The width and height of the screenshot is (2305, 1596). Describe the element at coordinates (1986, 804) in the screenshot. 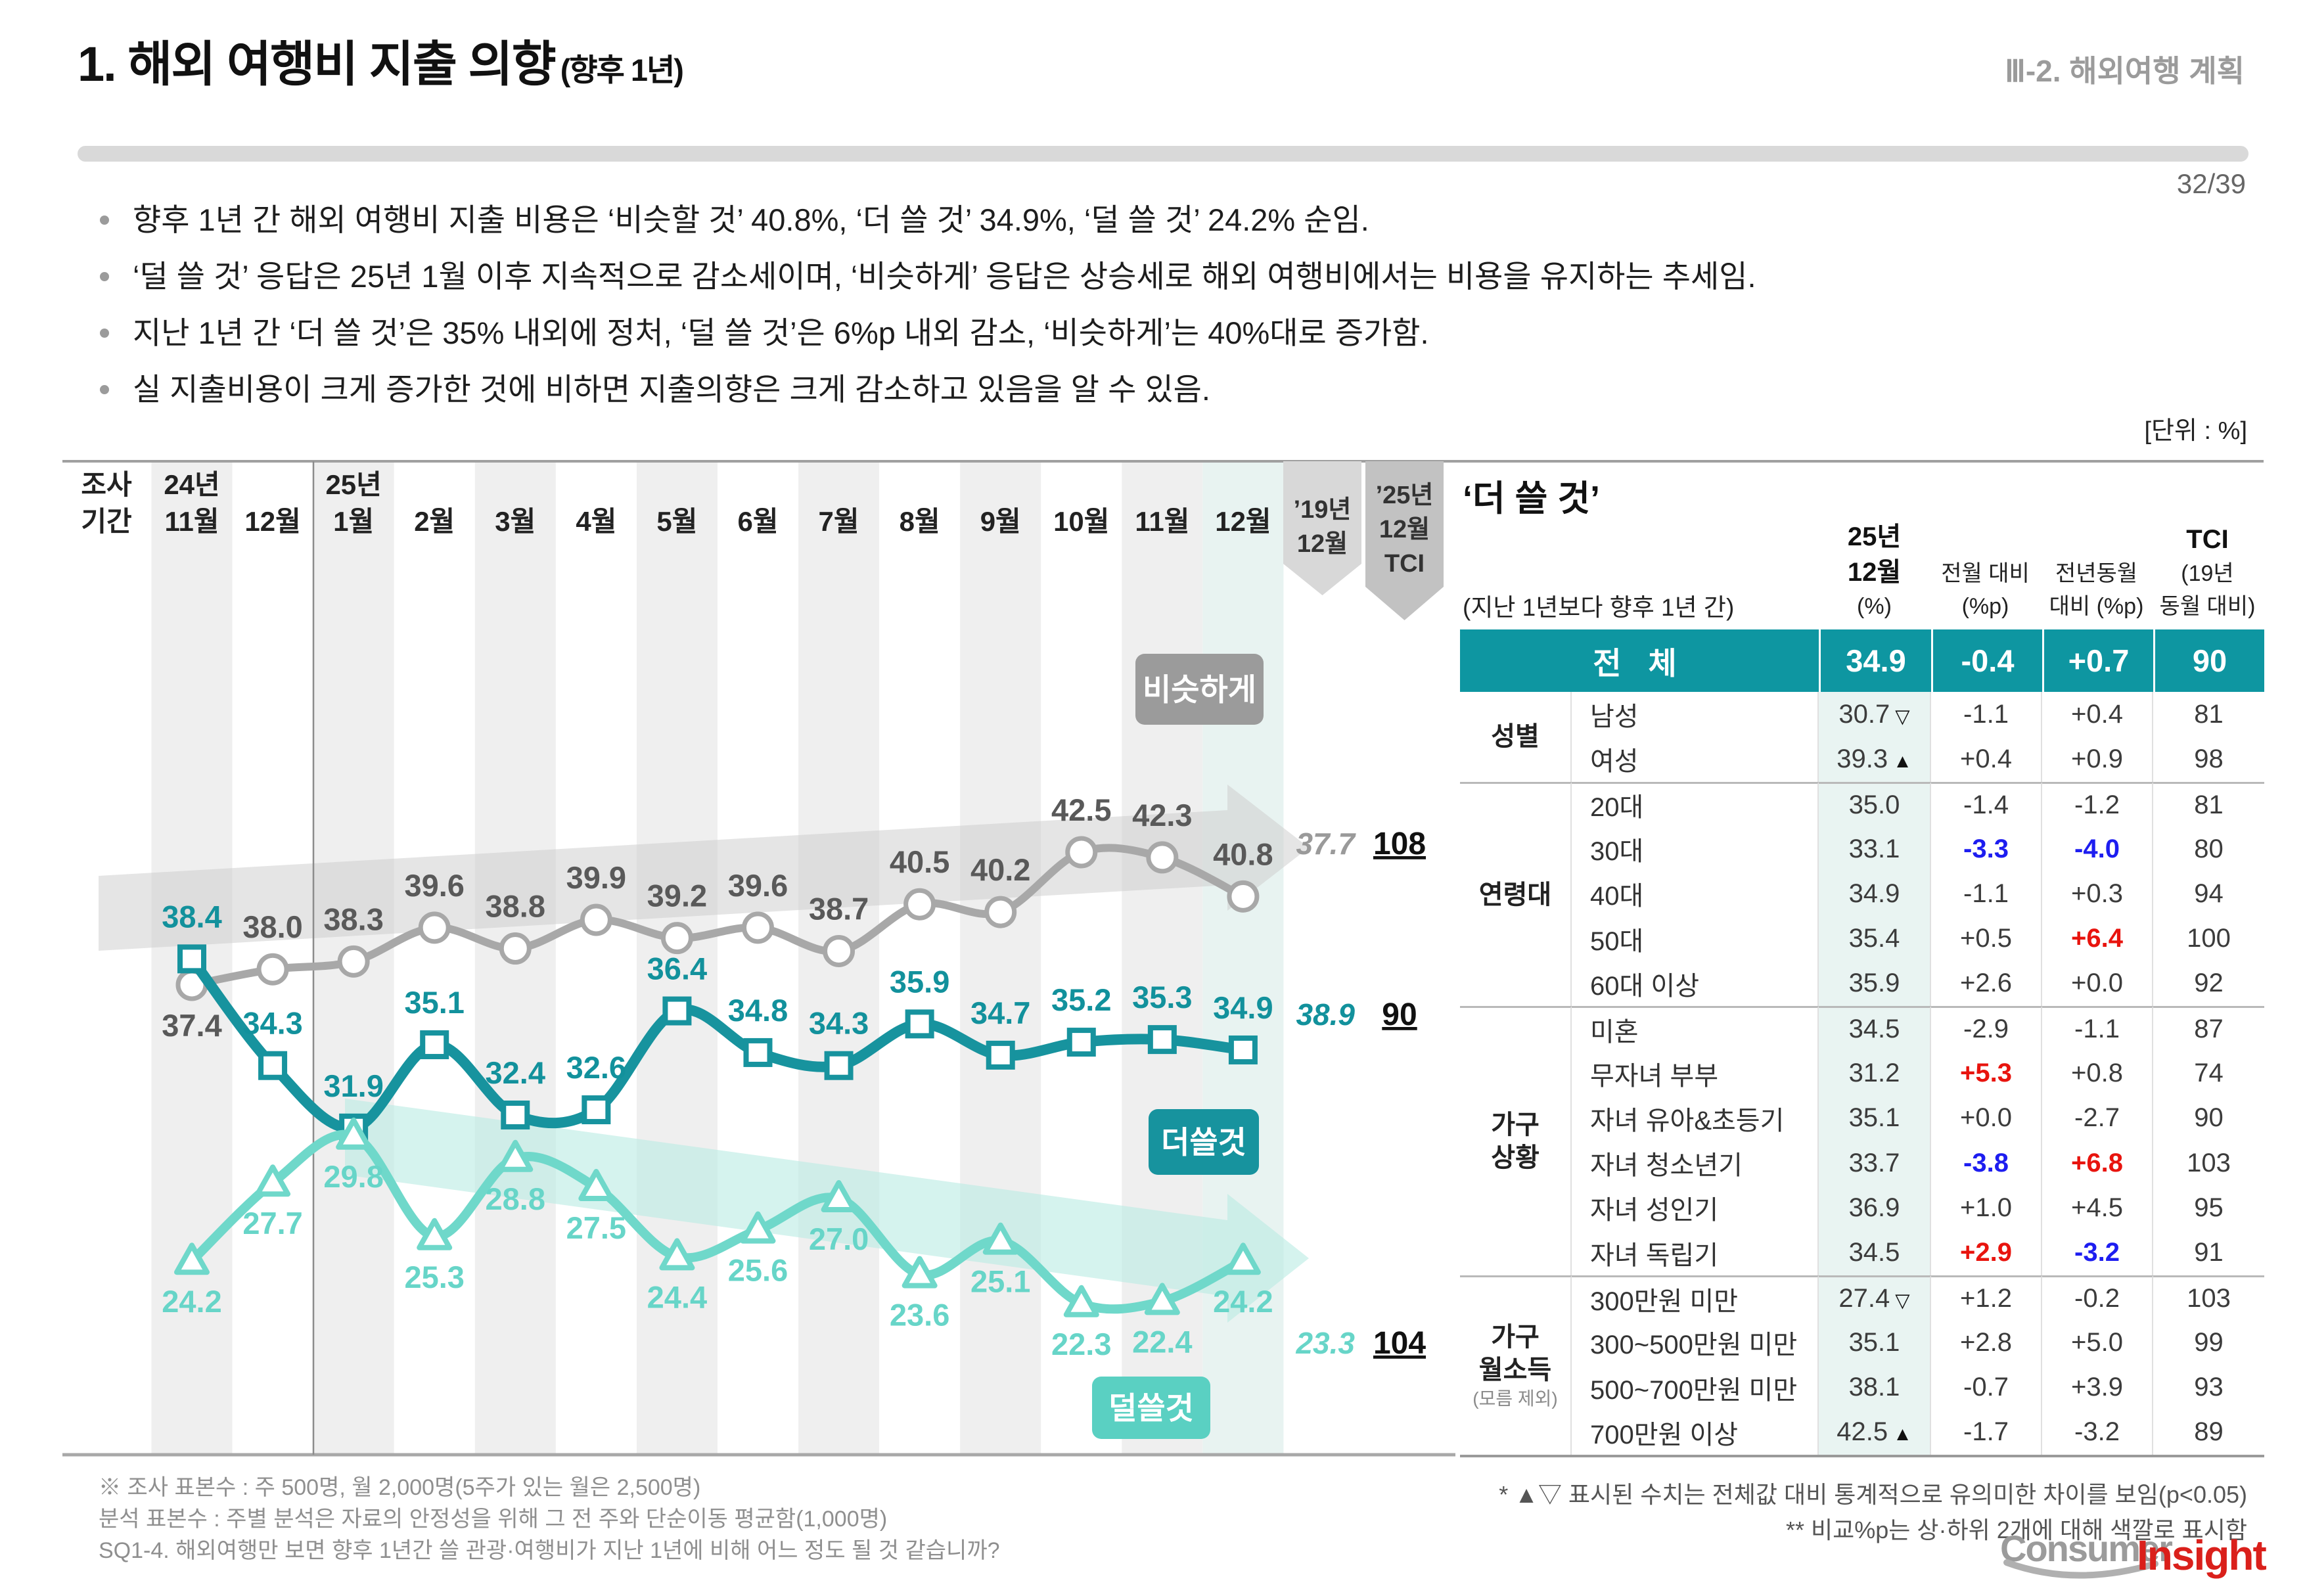

I see `cell-mom: -1.4` at that location.